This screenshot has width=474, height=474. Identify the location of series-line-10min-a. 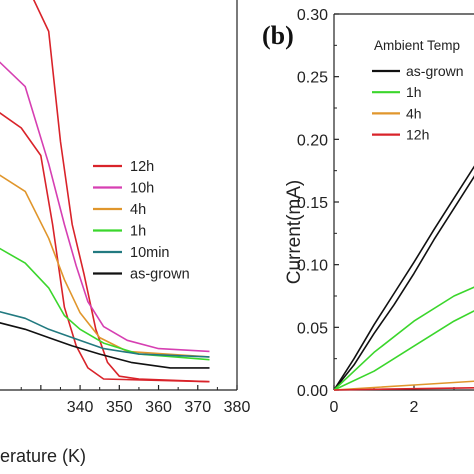
(105, 334).